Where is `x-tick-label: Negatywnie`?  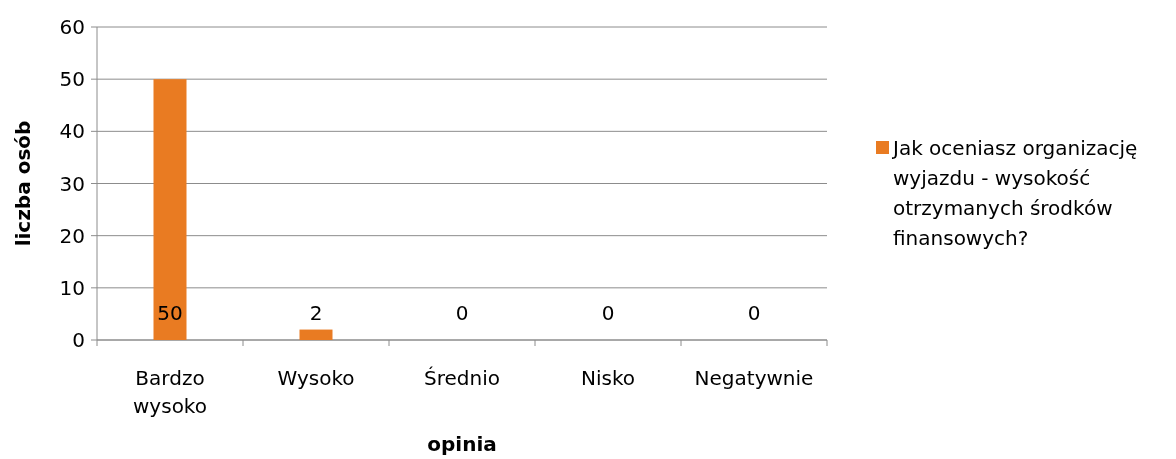
x-tick-label: Negatywnie is located at coordinates (754, 378).